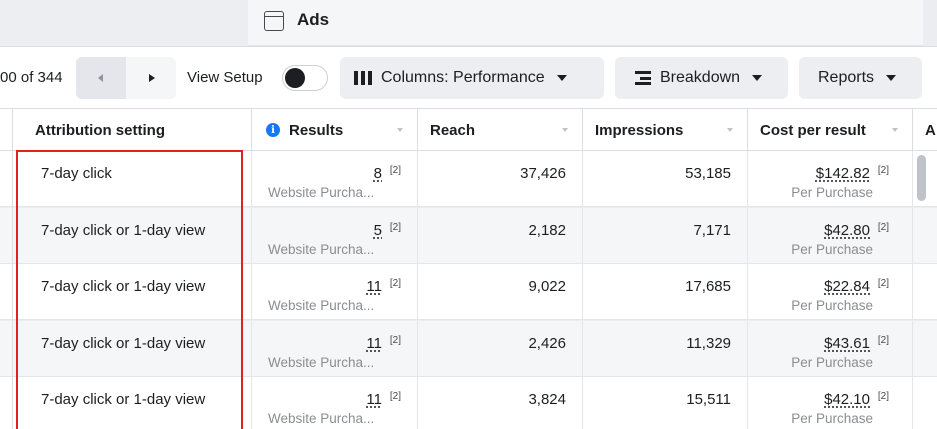  I want to click on ads-panel-header: Ads, so click(585, 23).